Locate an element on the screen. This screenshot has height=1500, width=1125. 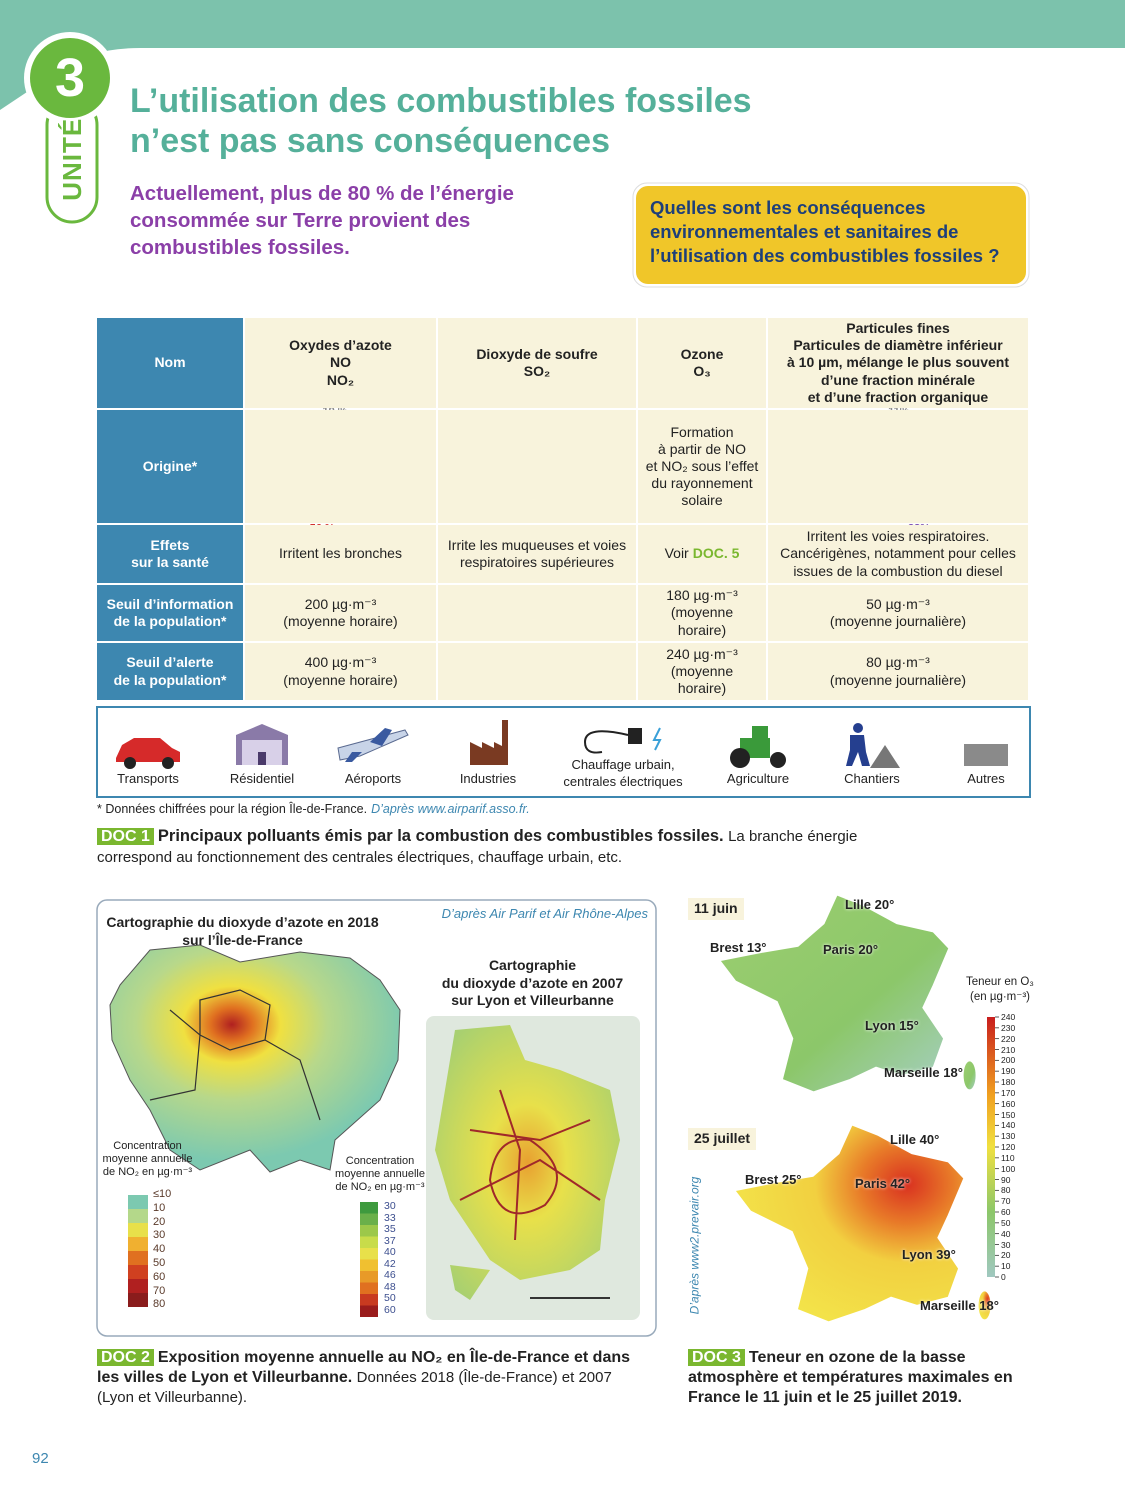
table-cell: Dioxyde de soufre SO₂ is located at coordinates (537, 363).